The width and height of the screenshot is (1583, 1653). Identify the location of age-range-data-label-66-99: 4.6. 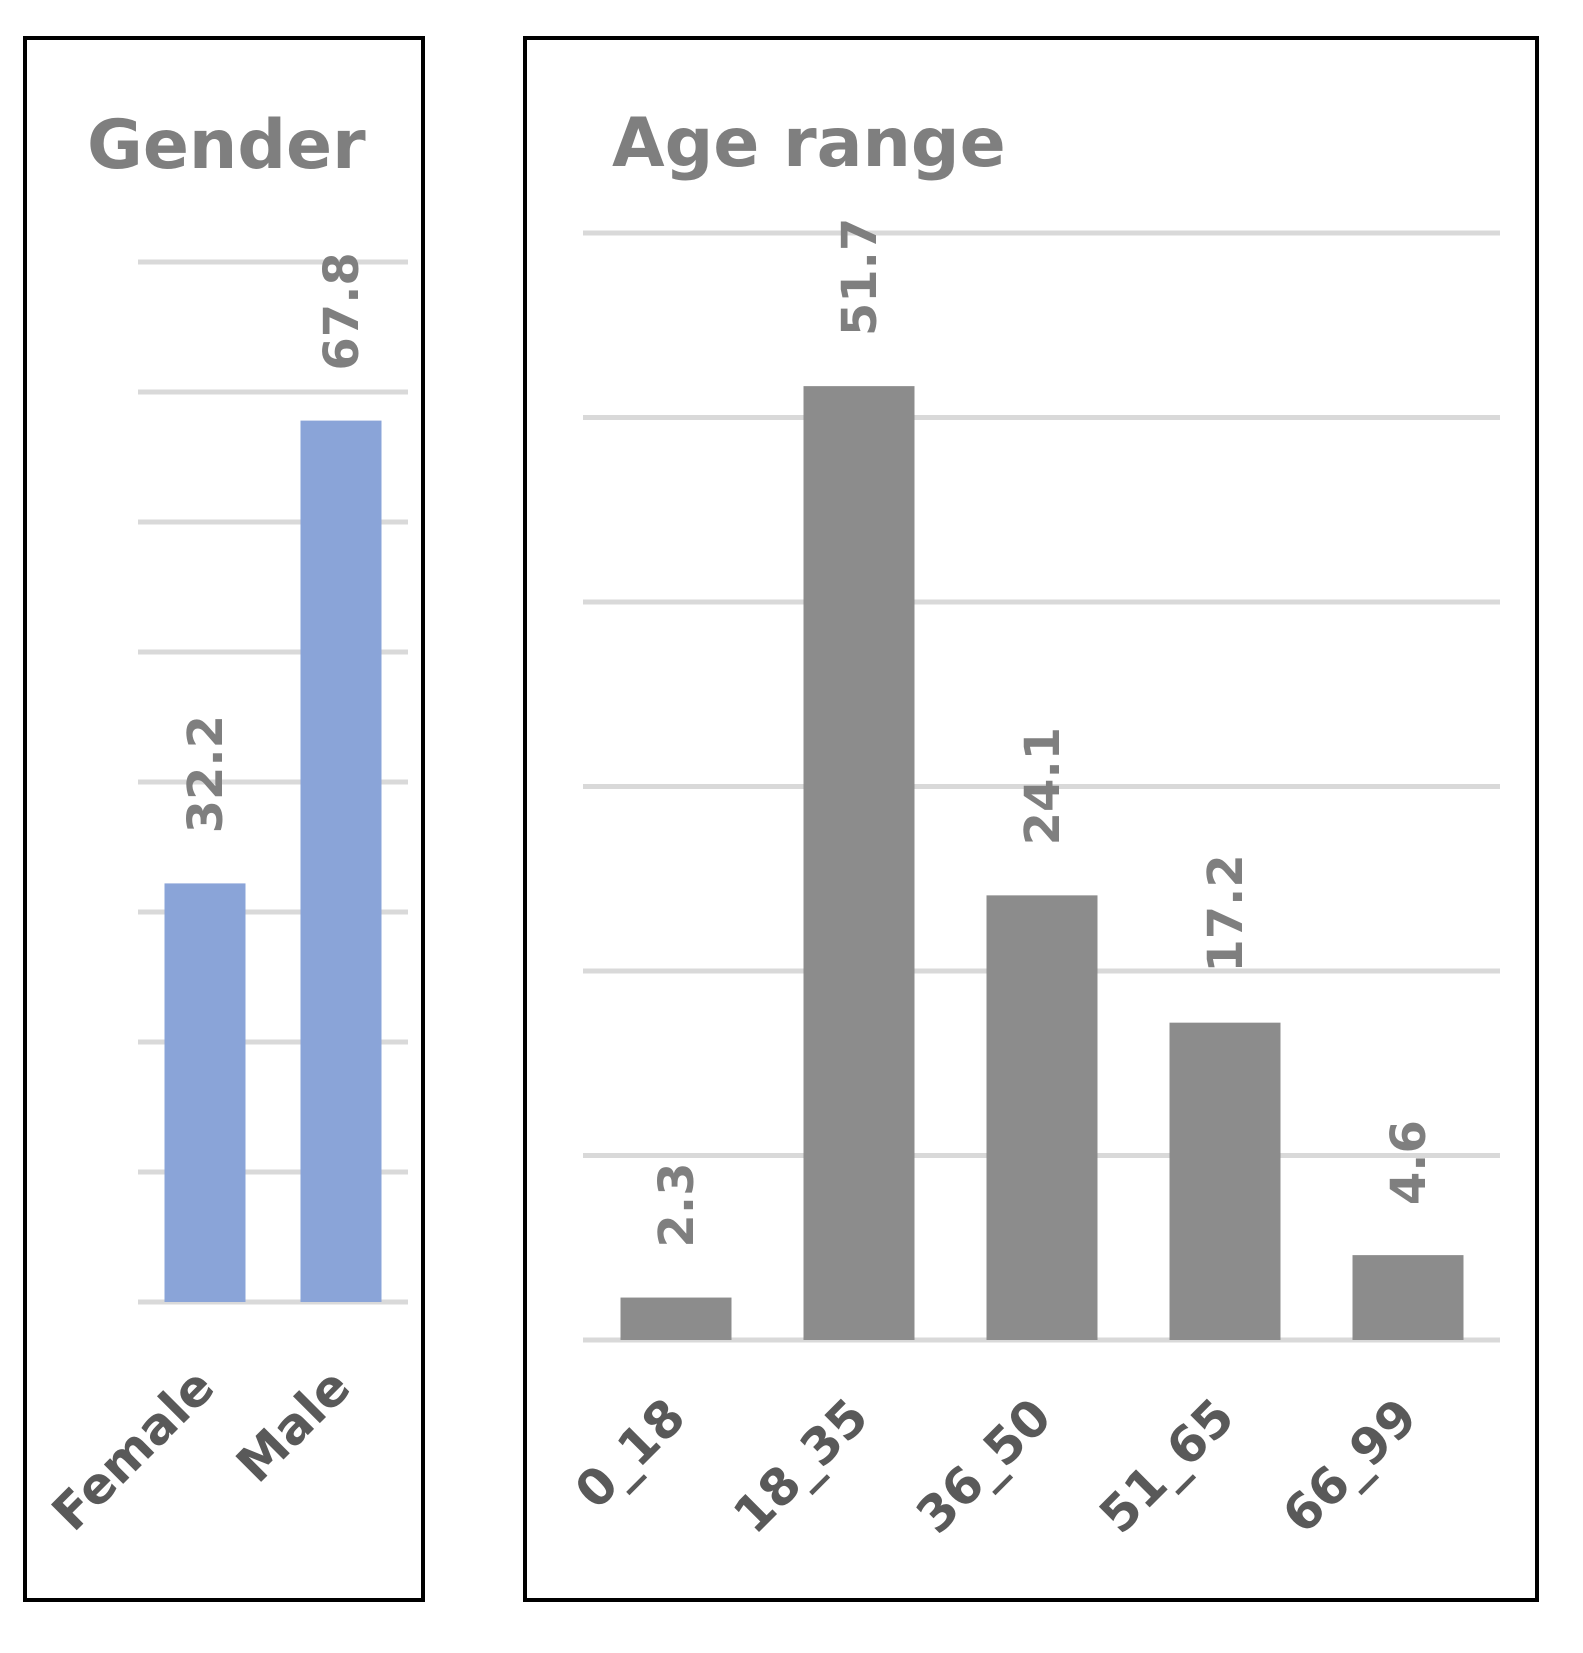
(1409, 1162).